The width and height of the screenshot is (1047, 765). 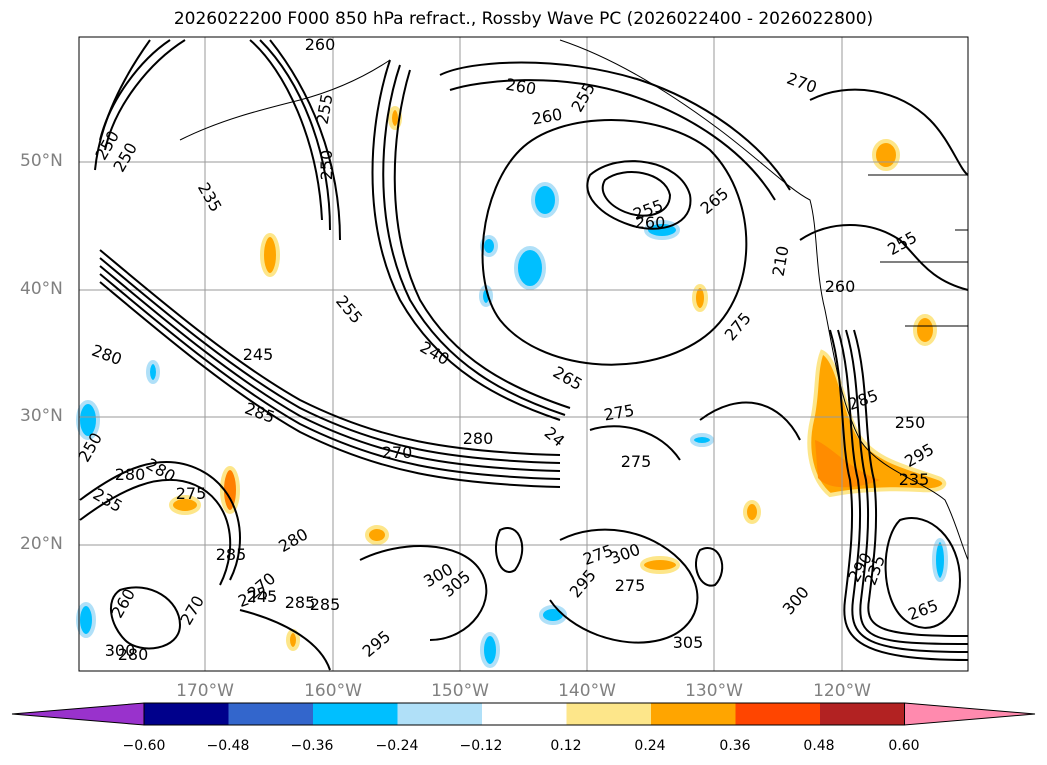 I want to click on lat-label-40n: 40°N, so click(x=41, y=289).